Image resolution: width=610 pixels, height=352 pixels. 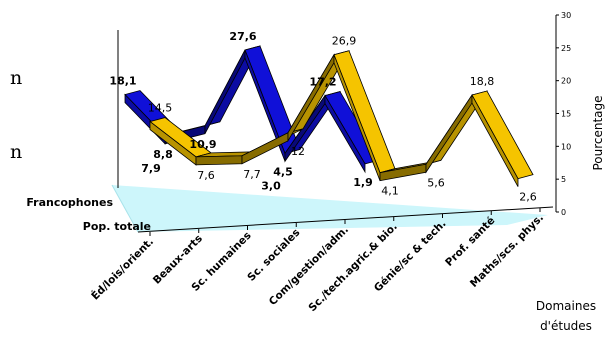 What do you see at coordinates (283, 171) in the screenshot?
I see `data-label: 4,5` at bounding box center [283, 171].